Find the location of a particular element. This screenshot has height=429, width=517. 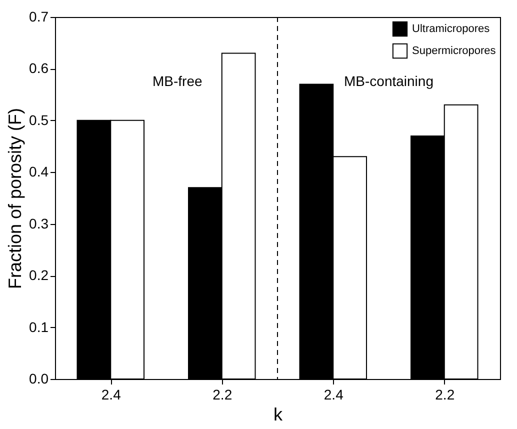

y-tick-label: 0.7 is located at coordinates (39, 16).